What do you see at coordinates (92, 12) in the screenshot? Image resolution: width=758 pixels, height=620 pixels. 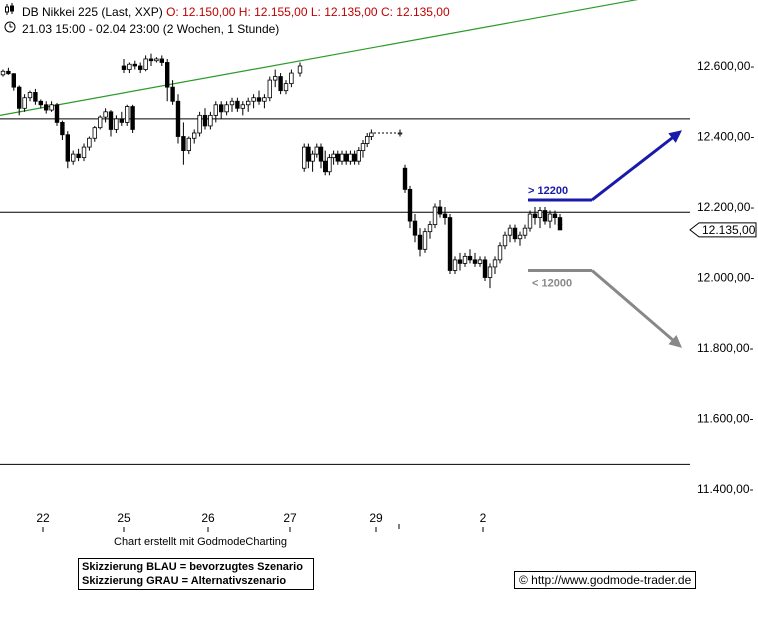 I see `instrument-name: DB Nikkei 225 (Last, XXP)` at bounding box center [92, 12].